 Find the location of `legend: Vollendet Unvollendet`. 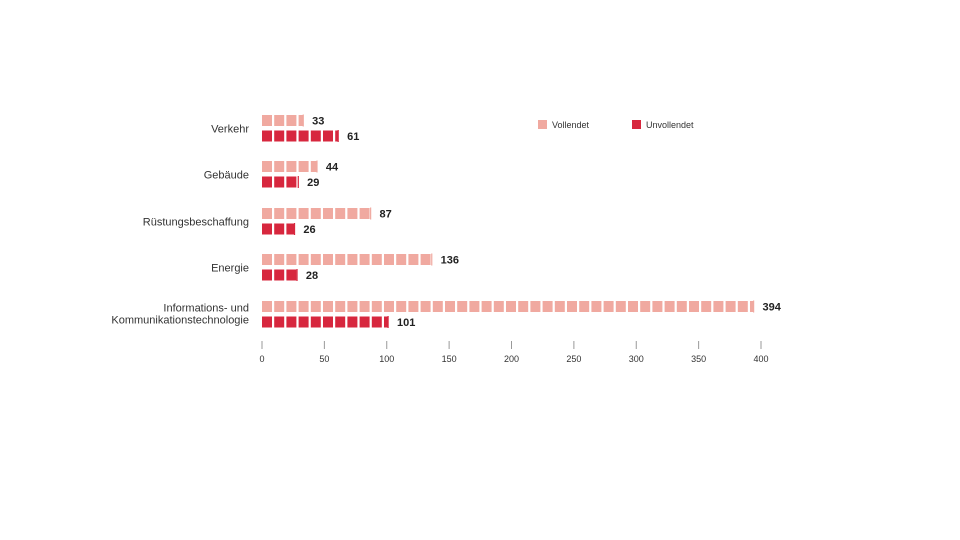

legend: Vollendet Unvollendet is located at coordinates (616, 125).